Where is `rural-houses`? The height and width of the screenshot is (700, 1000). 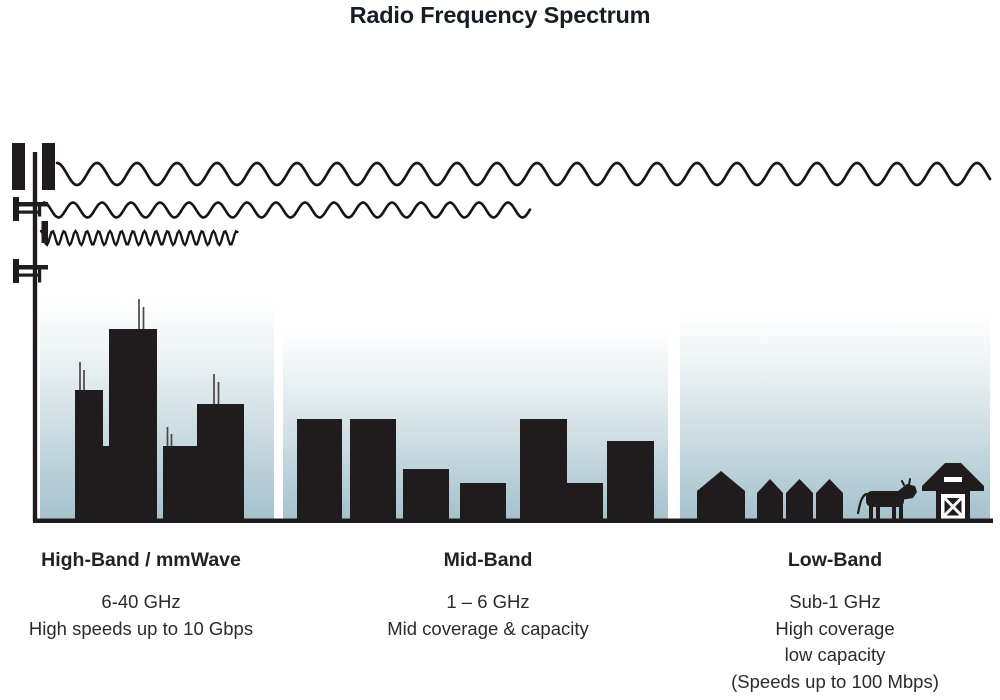
rural-houses is located at coordinates (770, 496).